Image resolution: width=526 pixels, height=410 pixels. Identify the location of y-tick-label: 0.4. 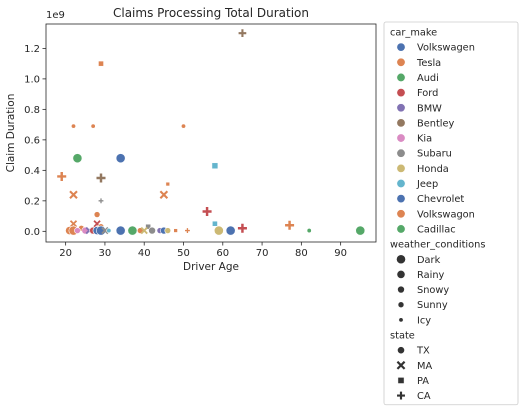
(32, 171).